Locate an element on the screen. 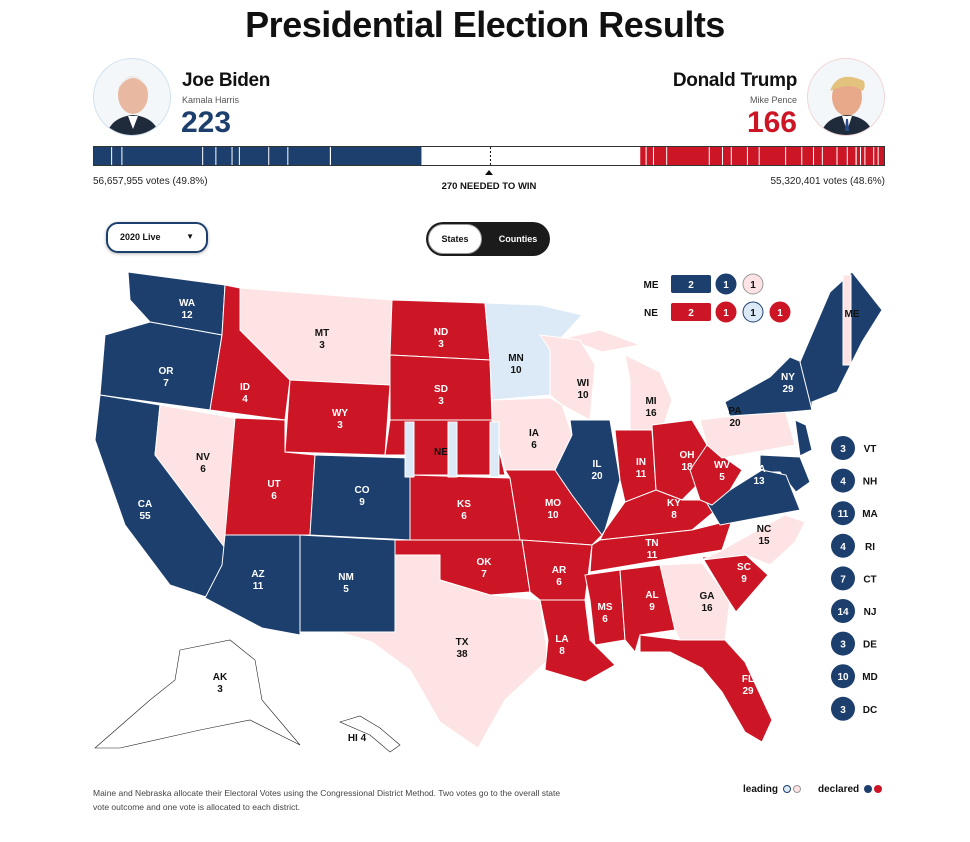 This screenshot has width=970, height=842. small-state-nh-circle is located at coordinates (843, 480).